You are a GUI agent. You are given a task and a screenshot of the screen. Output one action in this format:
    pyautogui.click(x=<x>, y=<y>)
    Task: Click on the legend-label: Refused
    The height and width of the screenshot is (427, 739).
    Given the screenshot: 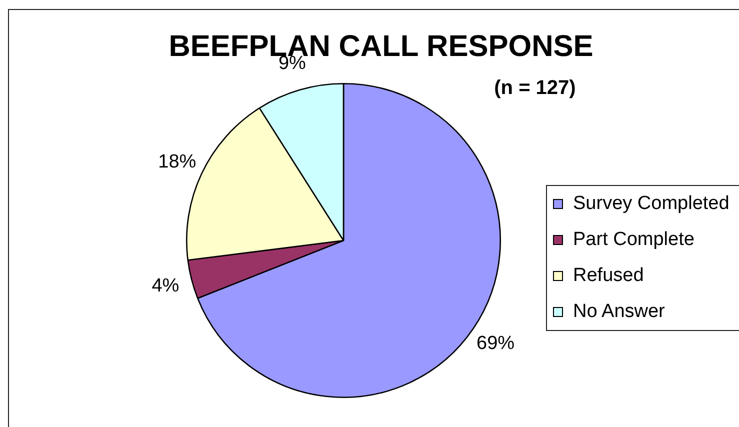 What is the action you would take?
    pyautogui.click(x=608, y=276)
    